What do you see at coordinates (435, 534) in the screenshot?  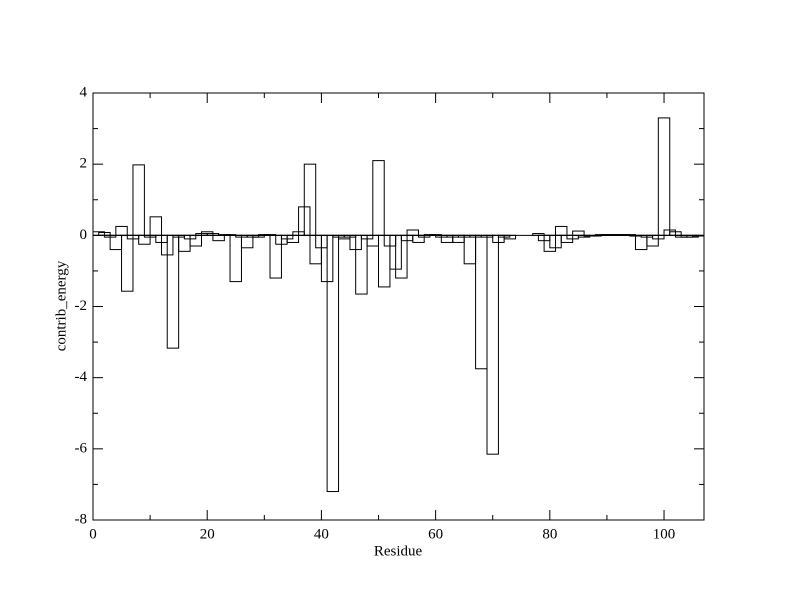 I see `x-tick-label: 60` at bounding box center [435, 534].